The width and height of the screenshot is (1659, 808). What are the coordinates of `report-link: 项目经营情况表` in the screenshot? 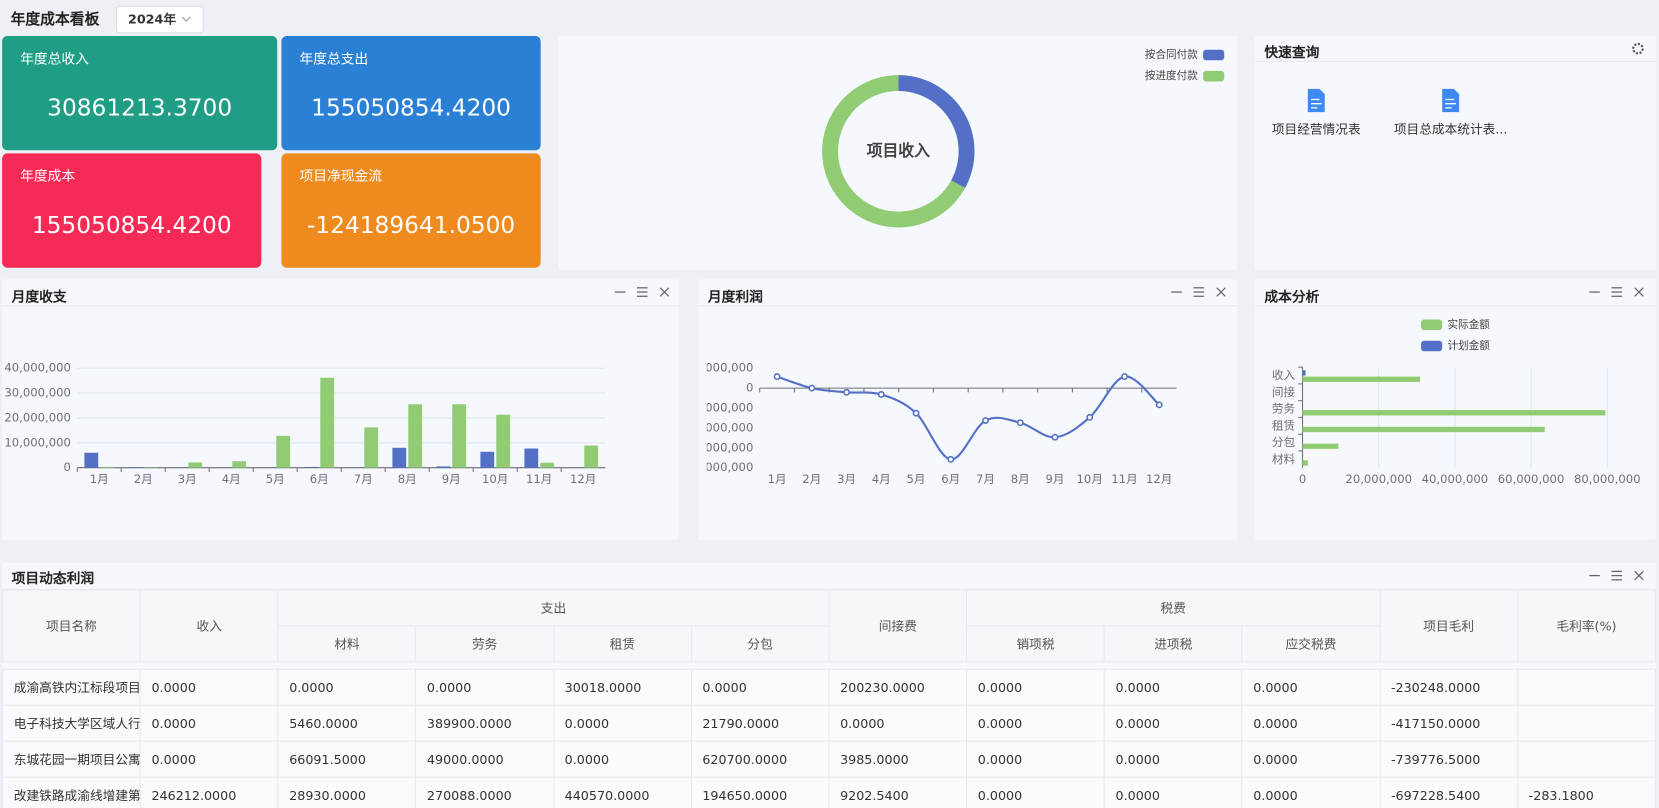 It's located at (1316, 129).